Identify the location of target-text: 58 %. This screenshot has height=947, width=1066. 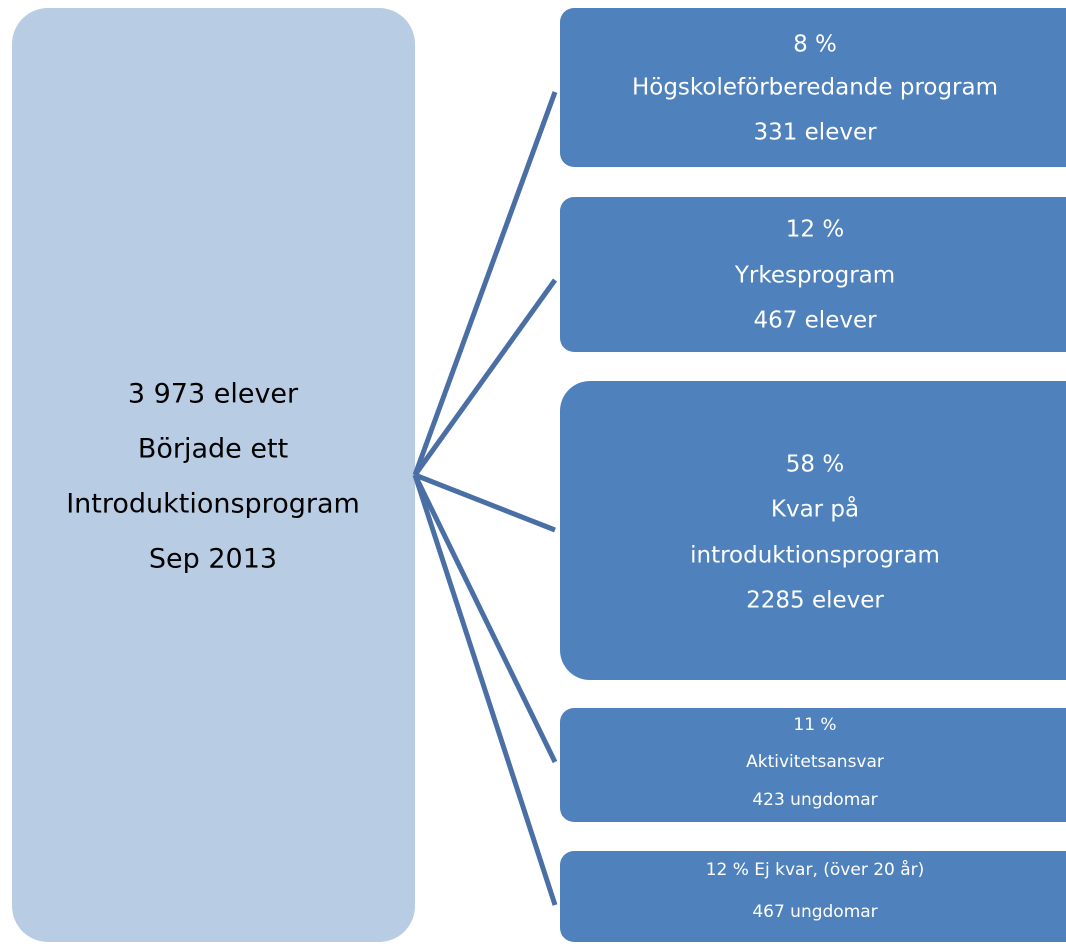
(815, 465).